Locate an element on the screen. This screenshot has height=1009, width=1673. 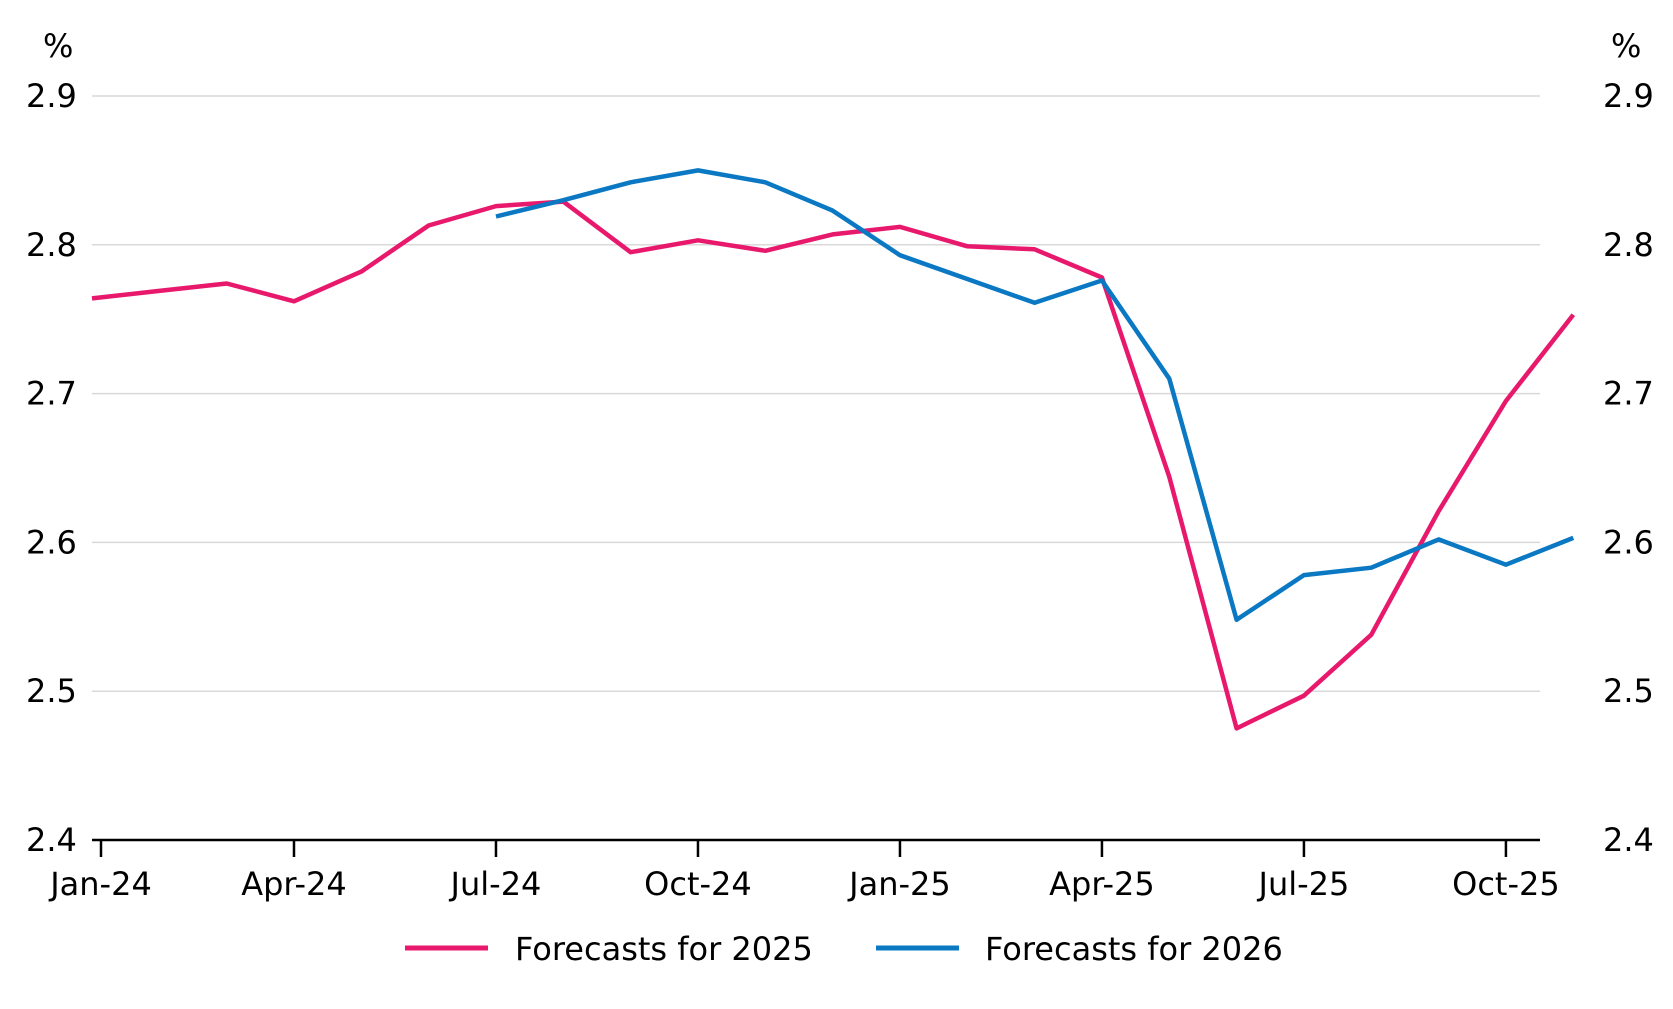
x-tick-label: Oct-24 is located at coordinates (698, 884).